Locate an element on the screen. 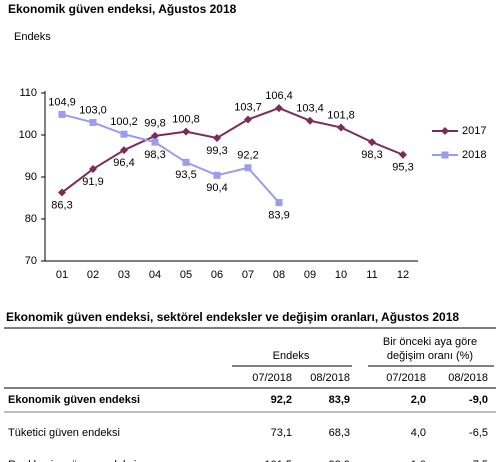 The image size is (500, 462). x-tick-label: 07 is located at coordinates (248, 275).